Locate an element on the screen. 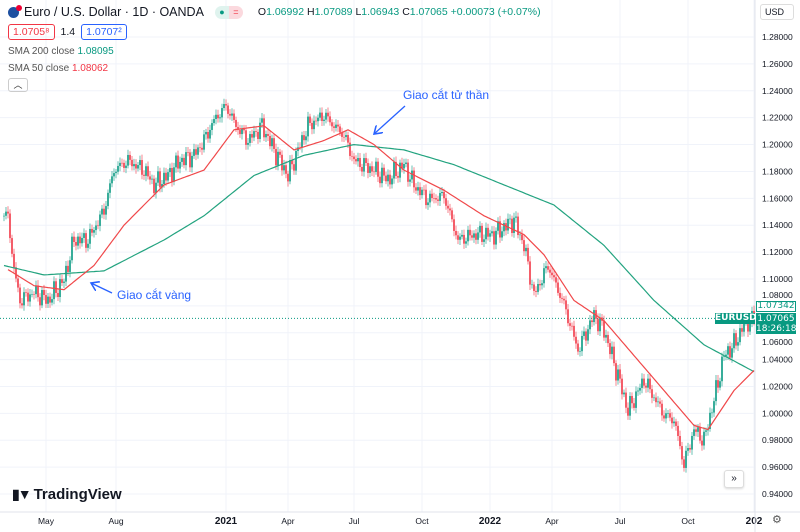 The height and width of the screenshot is (532, 800). tradingview-logo: ▮▼ TradingView is located at coordinates (67, 494).